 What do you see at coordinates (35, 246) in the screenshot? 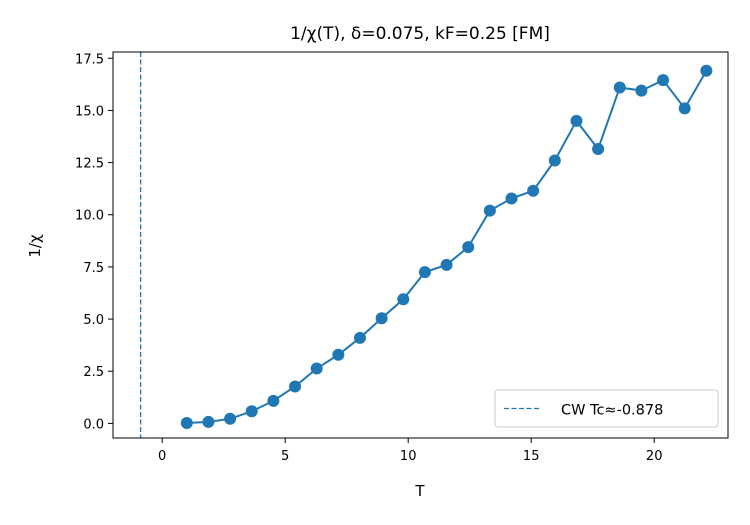
I see `y-axis-label: 1/χ` at bounding box center [35, 246].